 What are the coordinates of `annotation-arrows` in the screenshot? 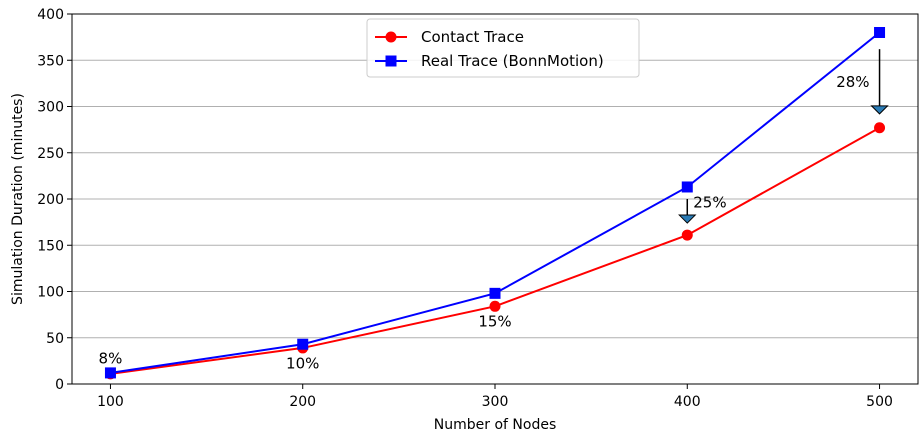 It's located at (783, 136).